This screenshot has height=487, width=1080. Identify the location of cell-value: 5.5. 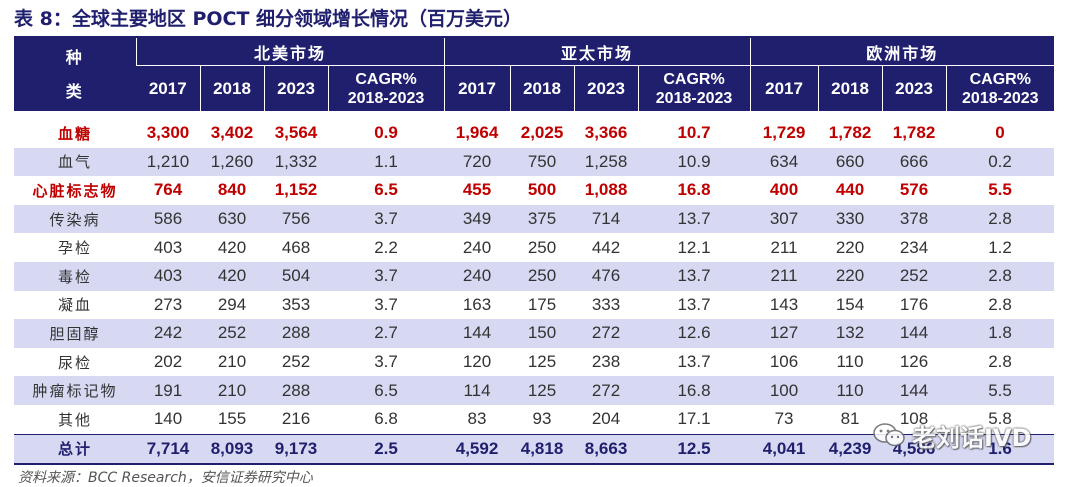
(1000, 390).